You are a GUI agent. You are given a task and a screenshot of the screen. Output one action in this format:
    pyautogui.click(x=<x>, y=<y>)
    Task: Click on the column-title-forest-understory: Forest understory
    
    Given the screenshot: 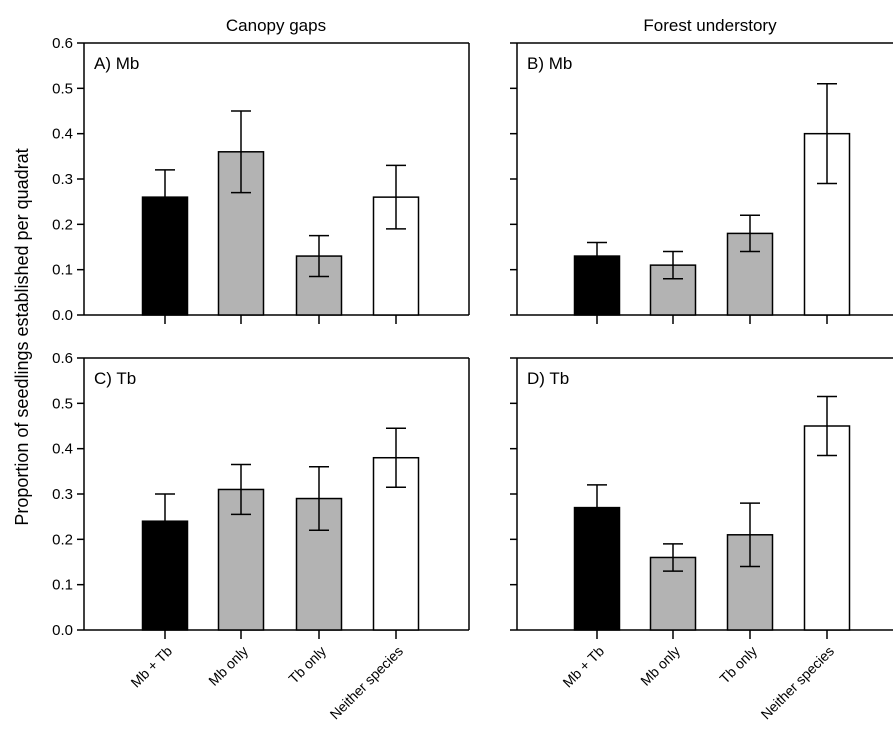 What is the action you would take?
    pyautogui.click(x=710, y=25)
    